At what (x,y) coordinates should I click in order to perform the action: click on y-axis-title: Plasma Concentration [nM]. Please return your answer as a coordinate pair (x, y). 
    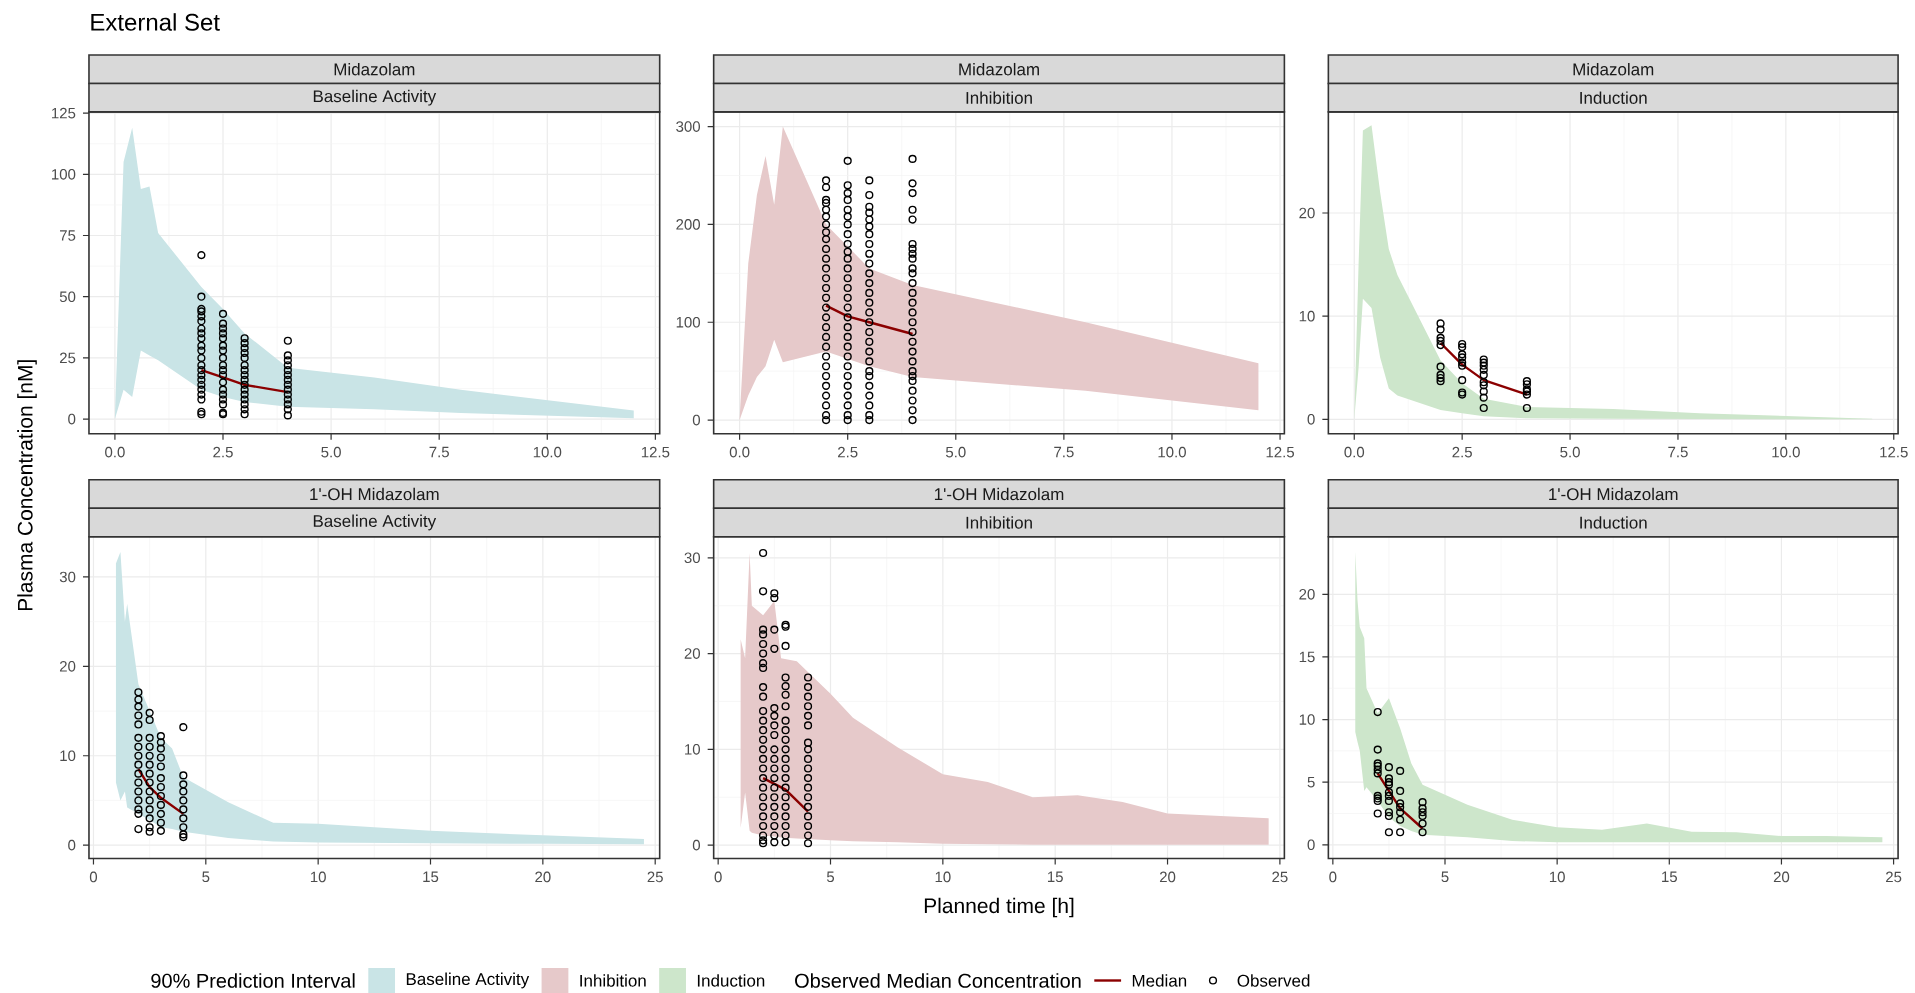
    Looking at the image, I should click on (27, 485).